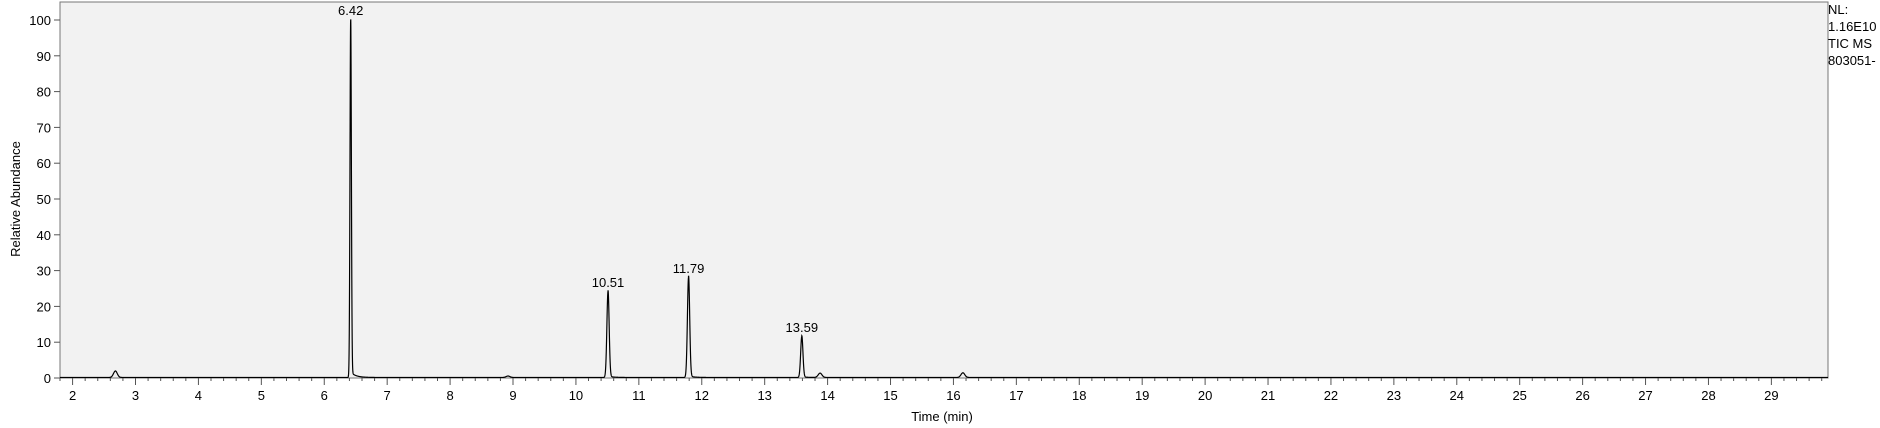 Image resolution: width=1880 pixels, height=428 pixels. Describe the element at coordinates (350, 10) in the screenshot. I see `peak-label: 6.42` at that location.